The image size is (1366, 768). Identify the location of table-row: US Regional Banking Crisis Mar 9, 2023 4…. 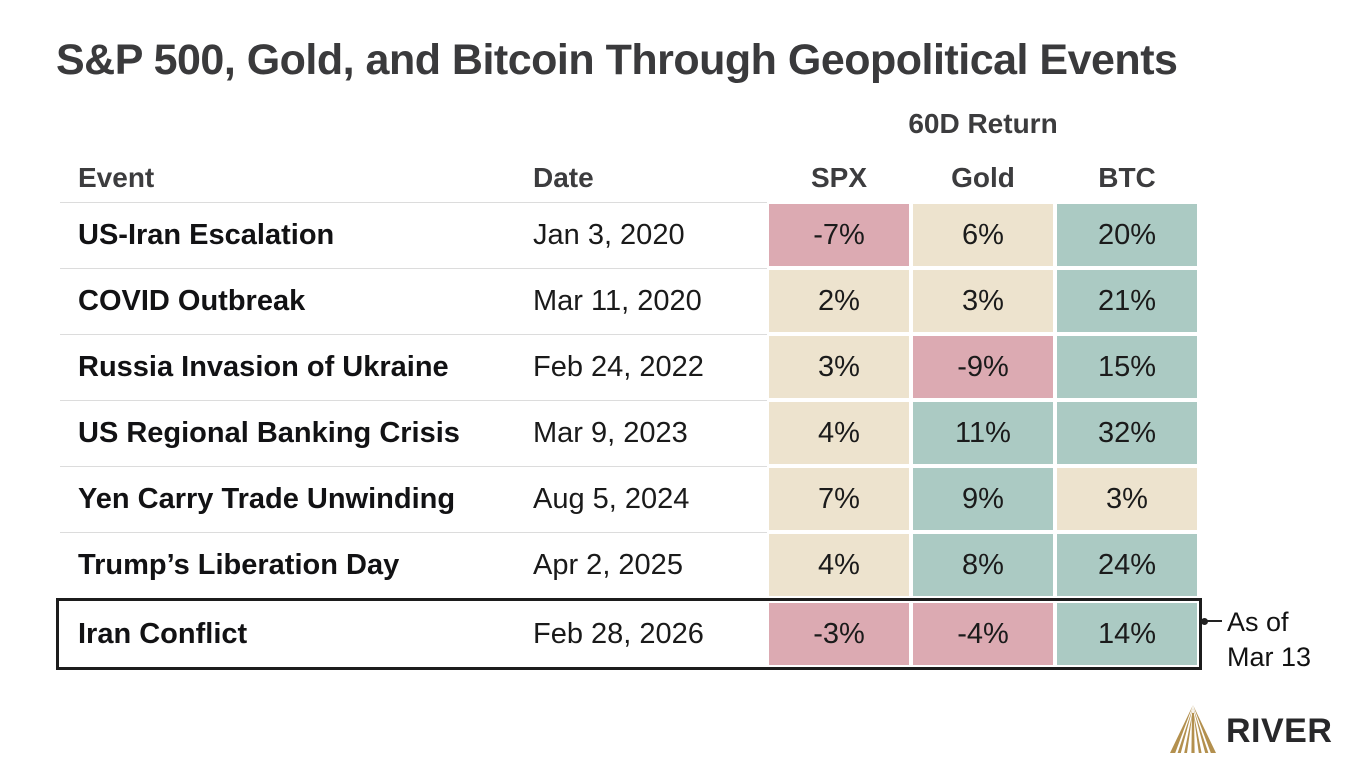
(629, 433).